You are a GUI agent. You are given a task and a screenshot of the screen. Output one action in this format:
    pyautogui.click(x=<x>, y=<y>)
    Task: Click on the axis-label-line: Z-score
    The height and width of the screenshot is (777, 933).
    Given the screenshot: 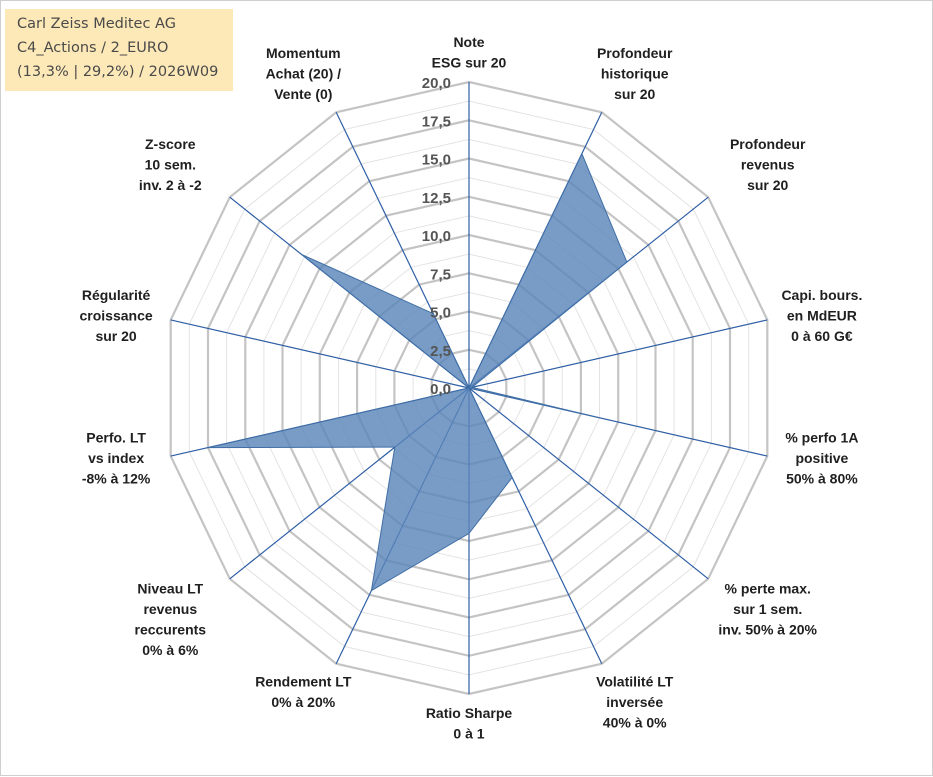 What is the action you would take?
    pyautogui.click(x=170, y=144)
    